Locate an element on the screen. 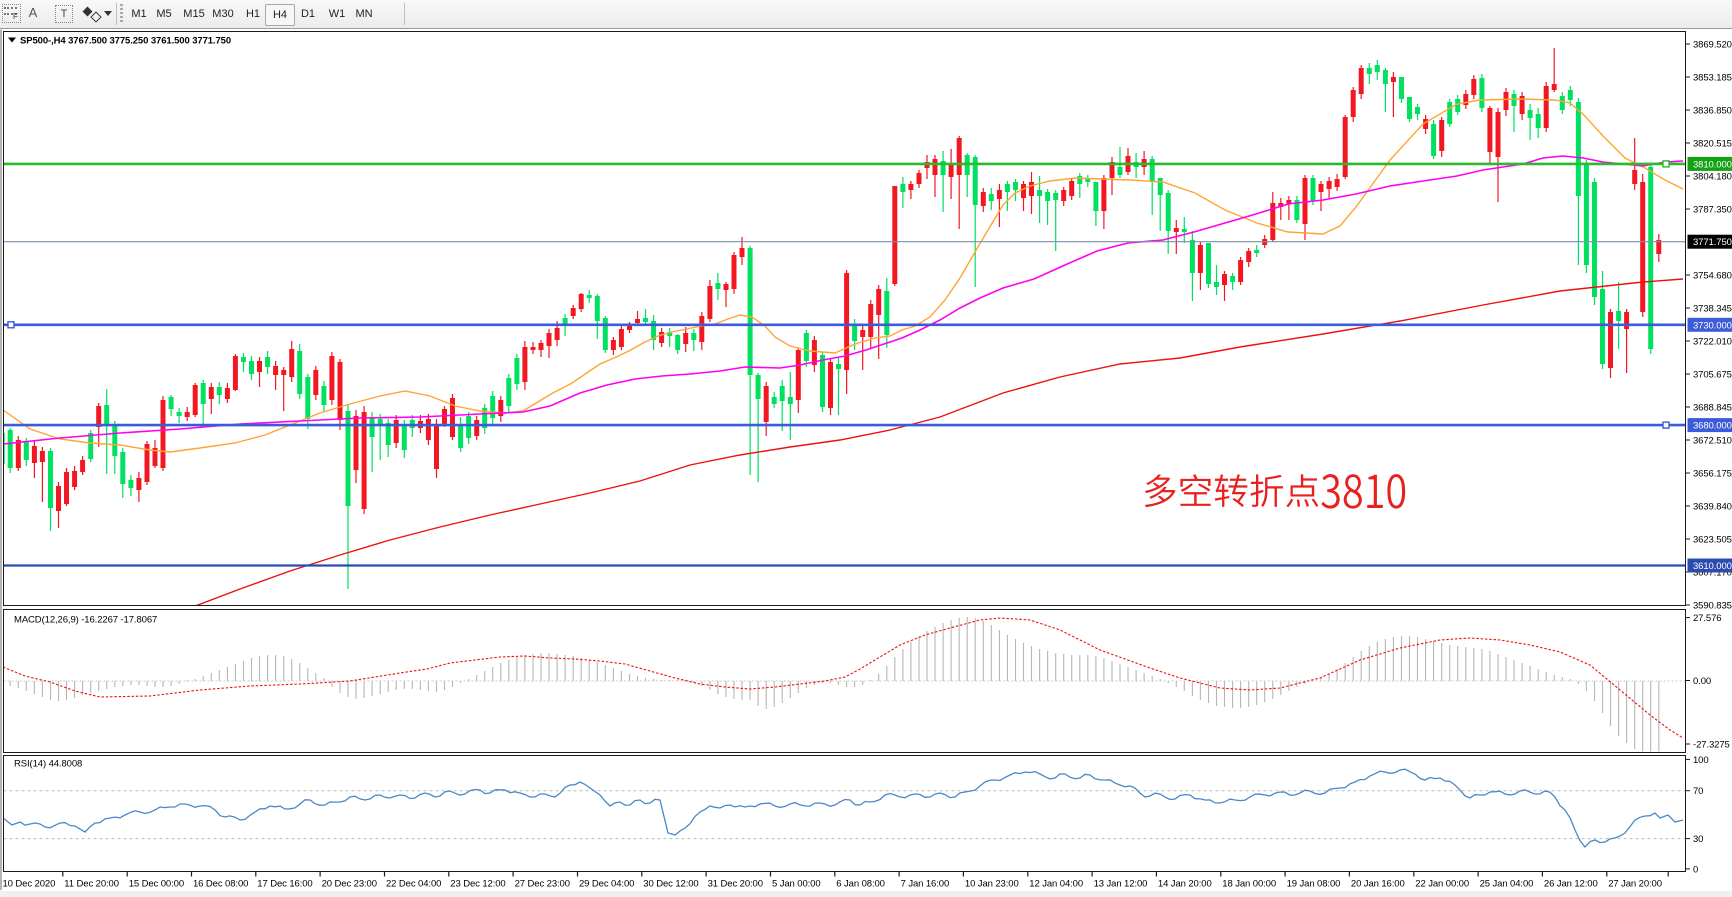 This screenshot has height=897, width=1732. svg-text: 3688.845 is located at coordinates (1712, 408).